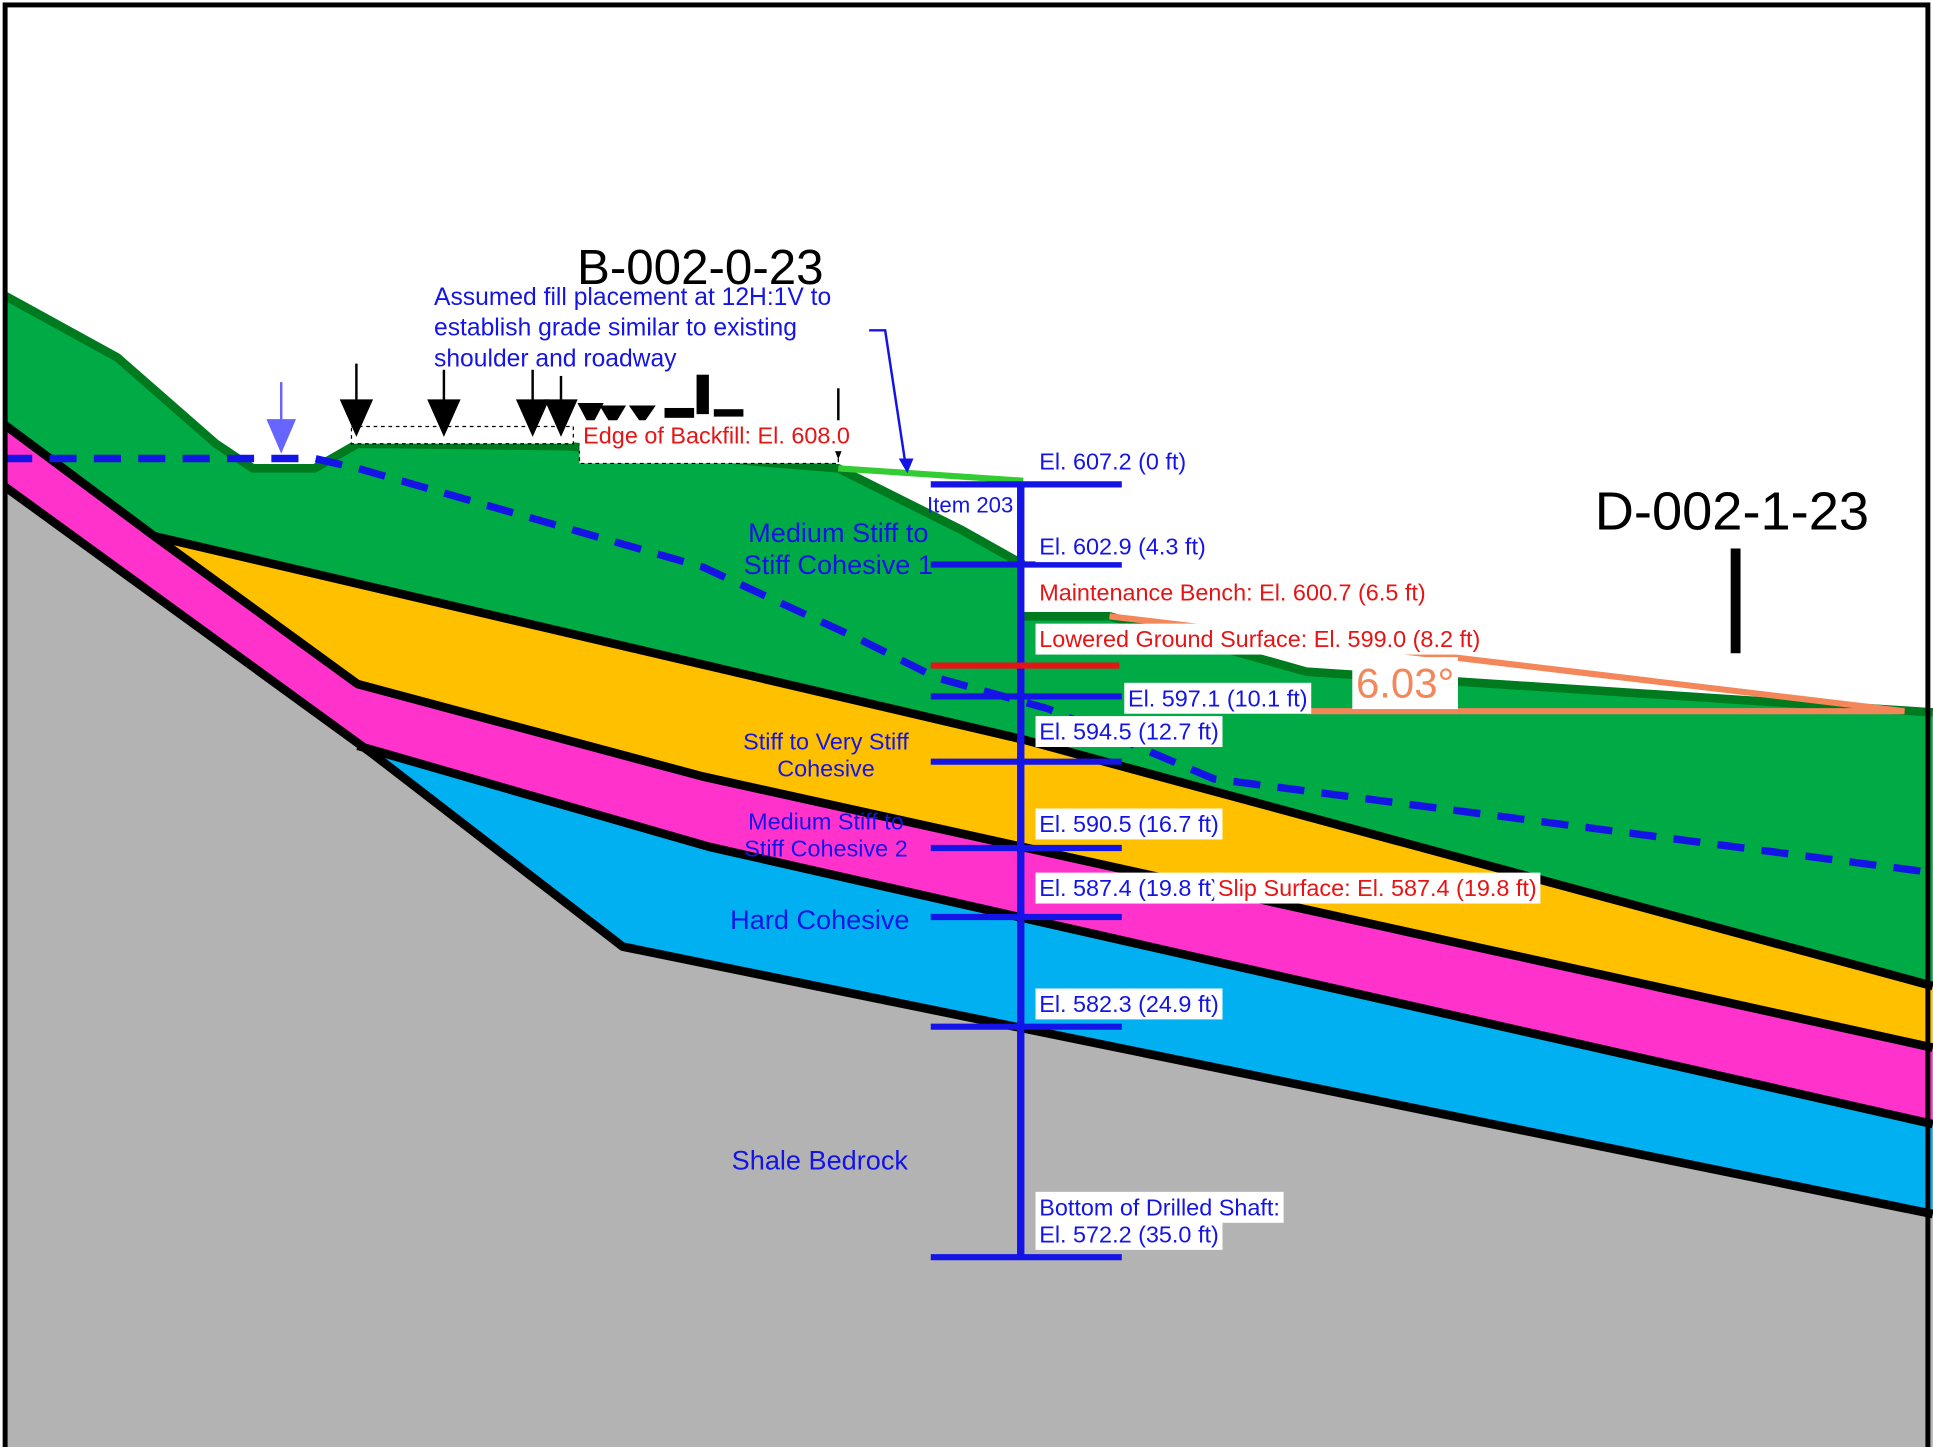 This screenshot has height=1447, width=1933. I want to click on soil-label: Cohesive, so click(826, 769).